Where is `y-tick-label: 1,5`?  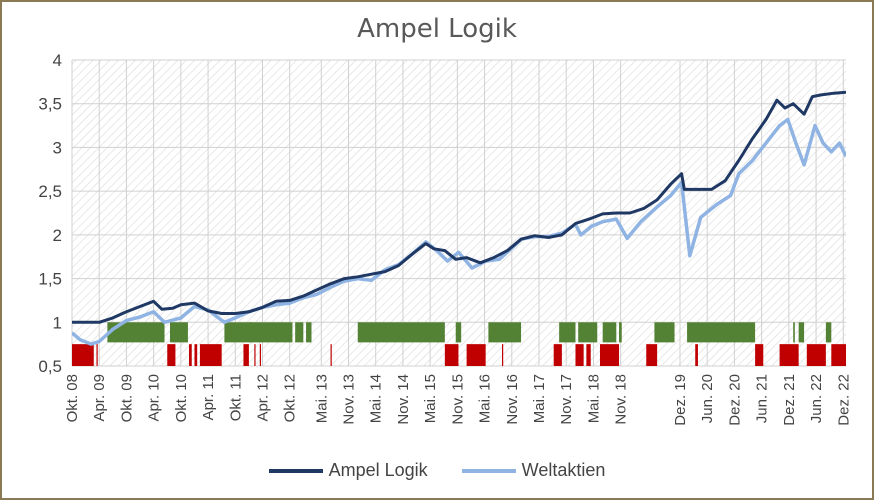 y-tick-label: 1,5 is located at coordinates (50, 279).